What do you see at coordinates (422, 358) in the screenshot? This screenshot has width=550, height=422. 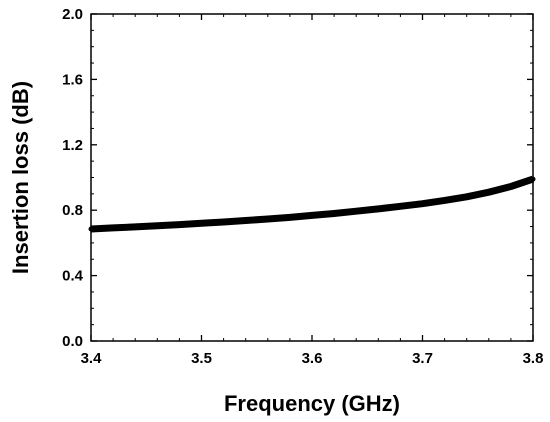 I see `x-tick-label: 3.7` at bounding box center [422, 358].